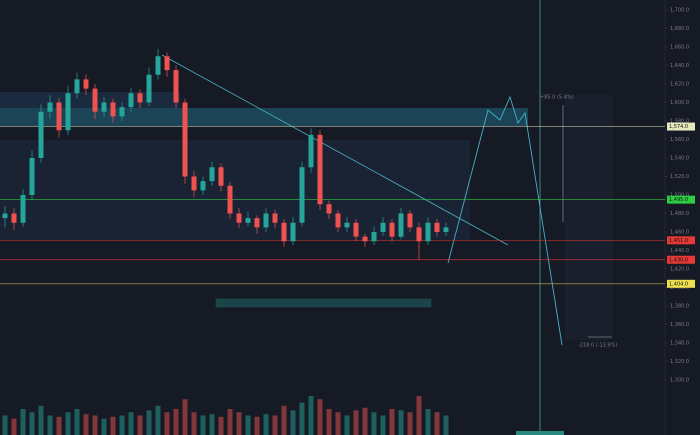 Image resolution: width=700 pixels, height=435 pixels. What do you see at coordinates (679, 344) in the screenshot?
I see `y-tick-label: 1,340.0` at bounding box center [679, 344].